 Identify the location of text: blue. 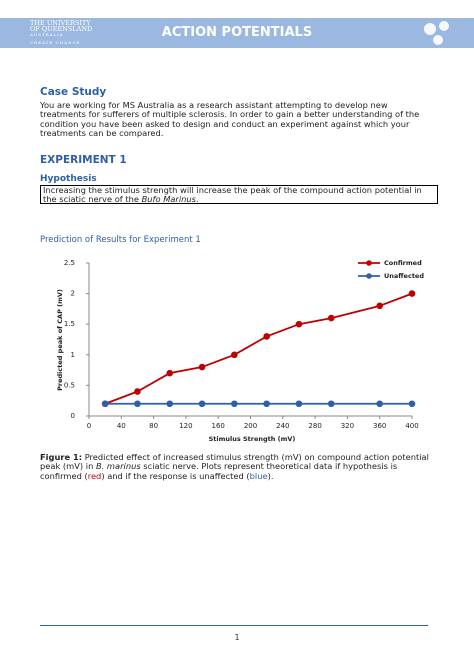
(258, 475).